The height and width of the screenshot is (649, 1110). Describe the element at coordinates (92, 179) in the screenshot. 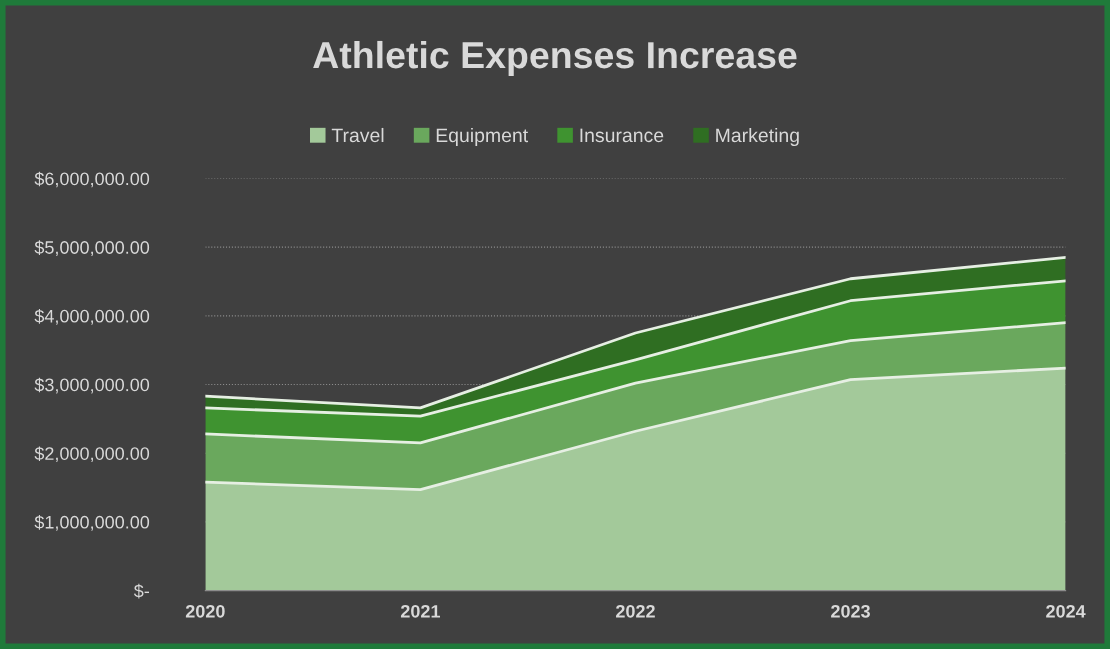

I see `y-tick-label: $6,000,000.00` at that location.